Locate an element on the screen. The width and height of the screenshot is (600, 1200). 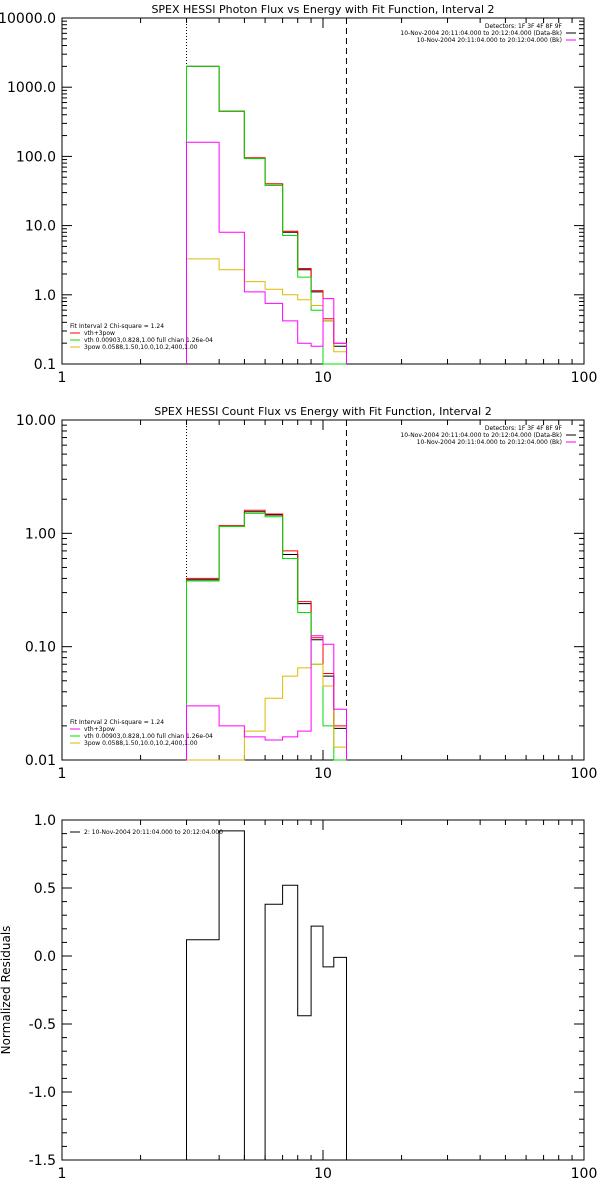
y-tick-label: 0.0 is located at coordinates (45, 957).